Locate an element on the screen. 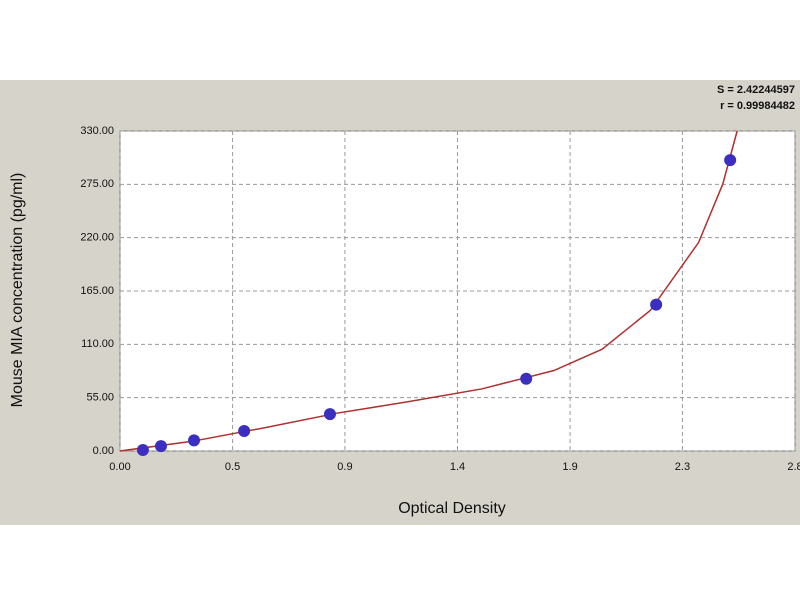 The image size is (800, 600). y-tick-label: 110.00 is located at coordinates (97, 344).